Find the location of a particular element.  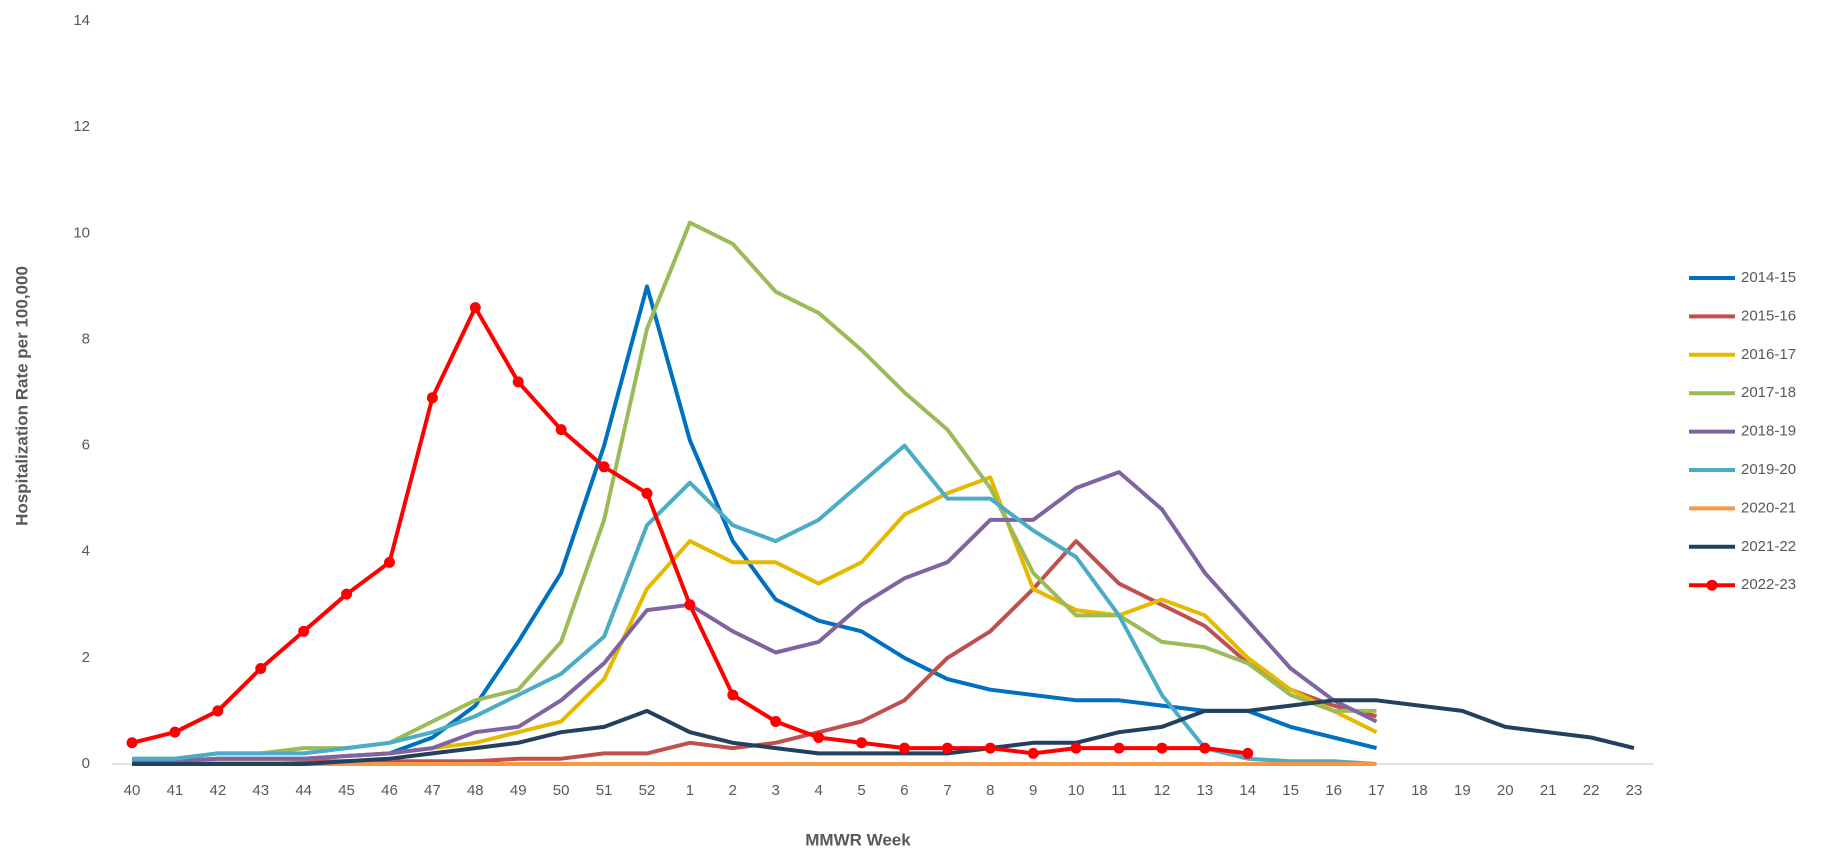

x-tick-label: 43 is located at coordinates (260, 790).